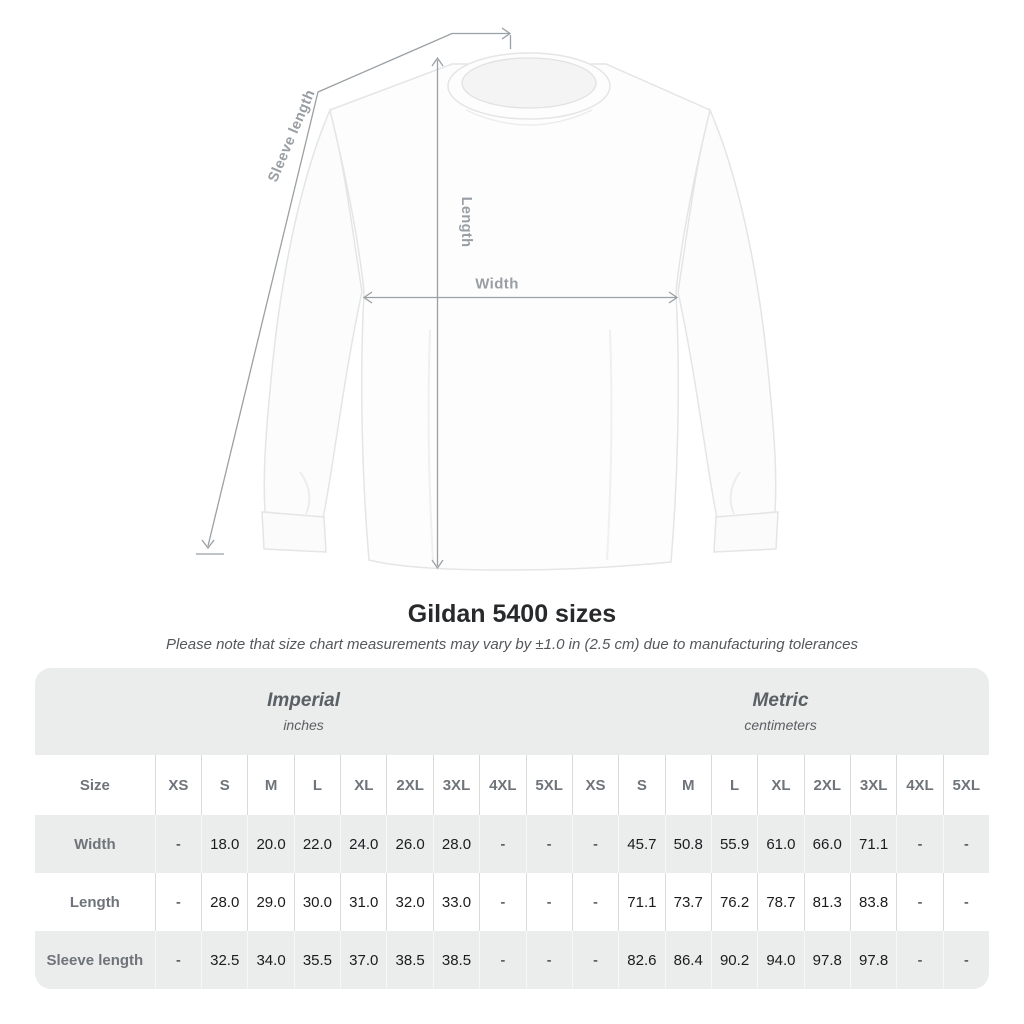 This screenshot has width=1024, height=1024. Describe the element at coordinates (363, 844) in the screenshot. I see `table-cell: 24.0` at that location.